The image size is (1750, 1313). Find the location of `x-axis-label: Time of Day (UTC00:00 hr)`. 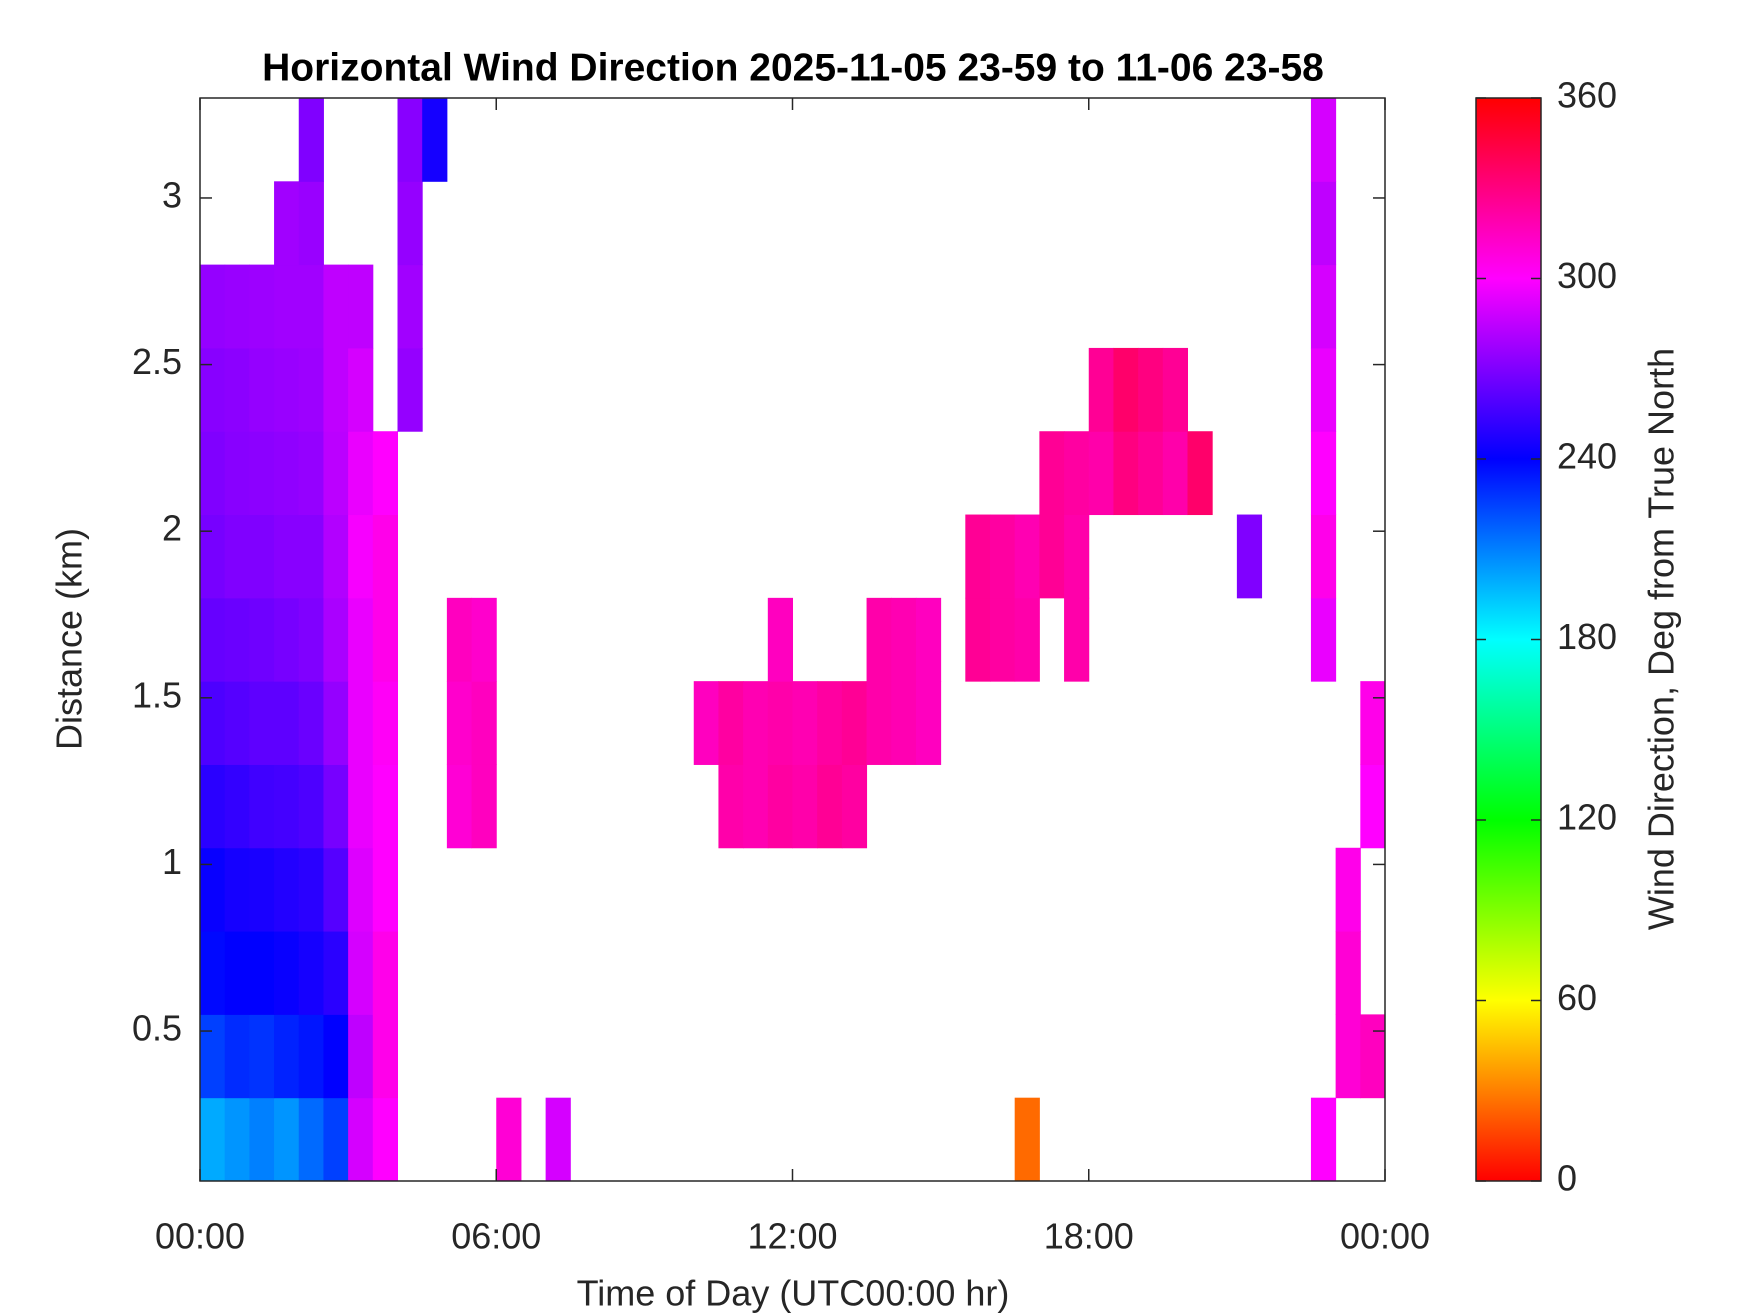

x-axis-label: Time of Day (UTC00:00 hr) is located at coordinates (793, 1293).